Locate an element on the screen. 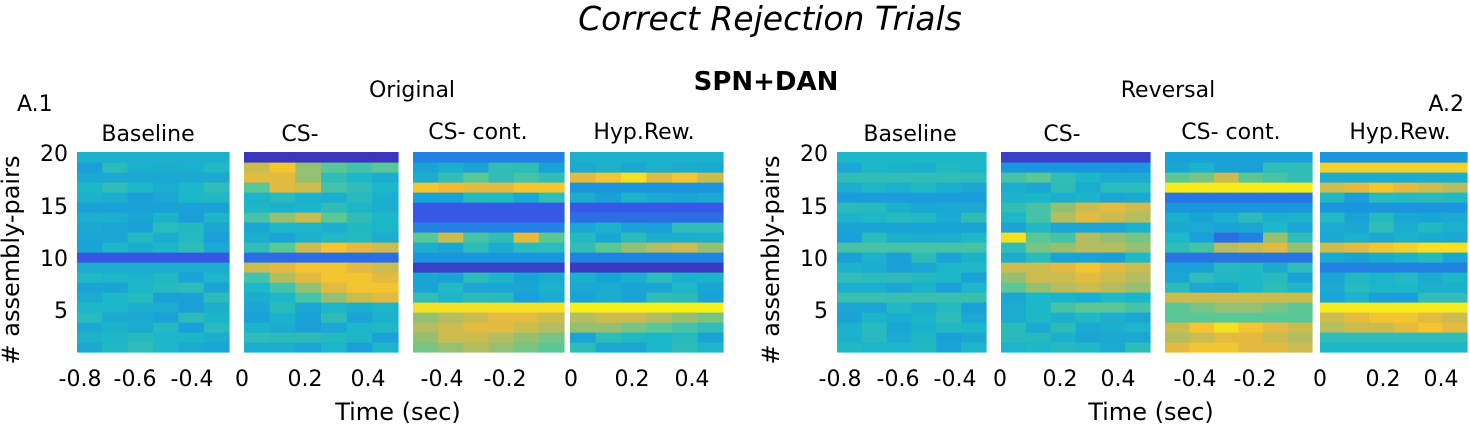 Image resolution: width=1469 pixels, height=426 pixels. panel-label: A.2 is located at coordinates (1446, 104).